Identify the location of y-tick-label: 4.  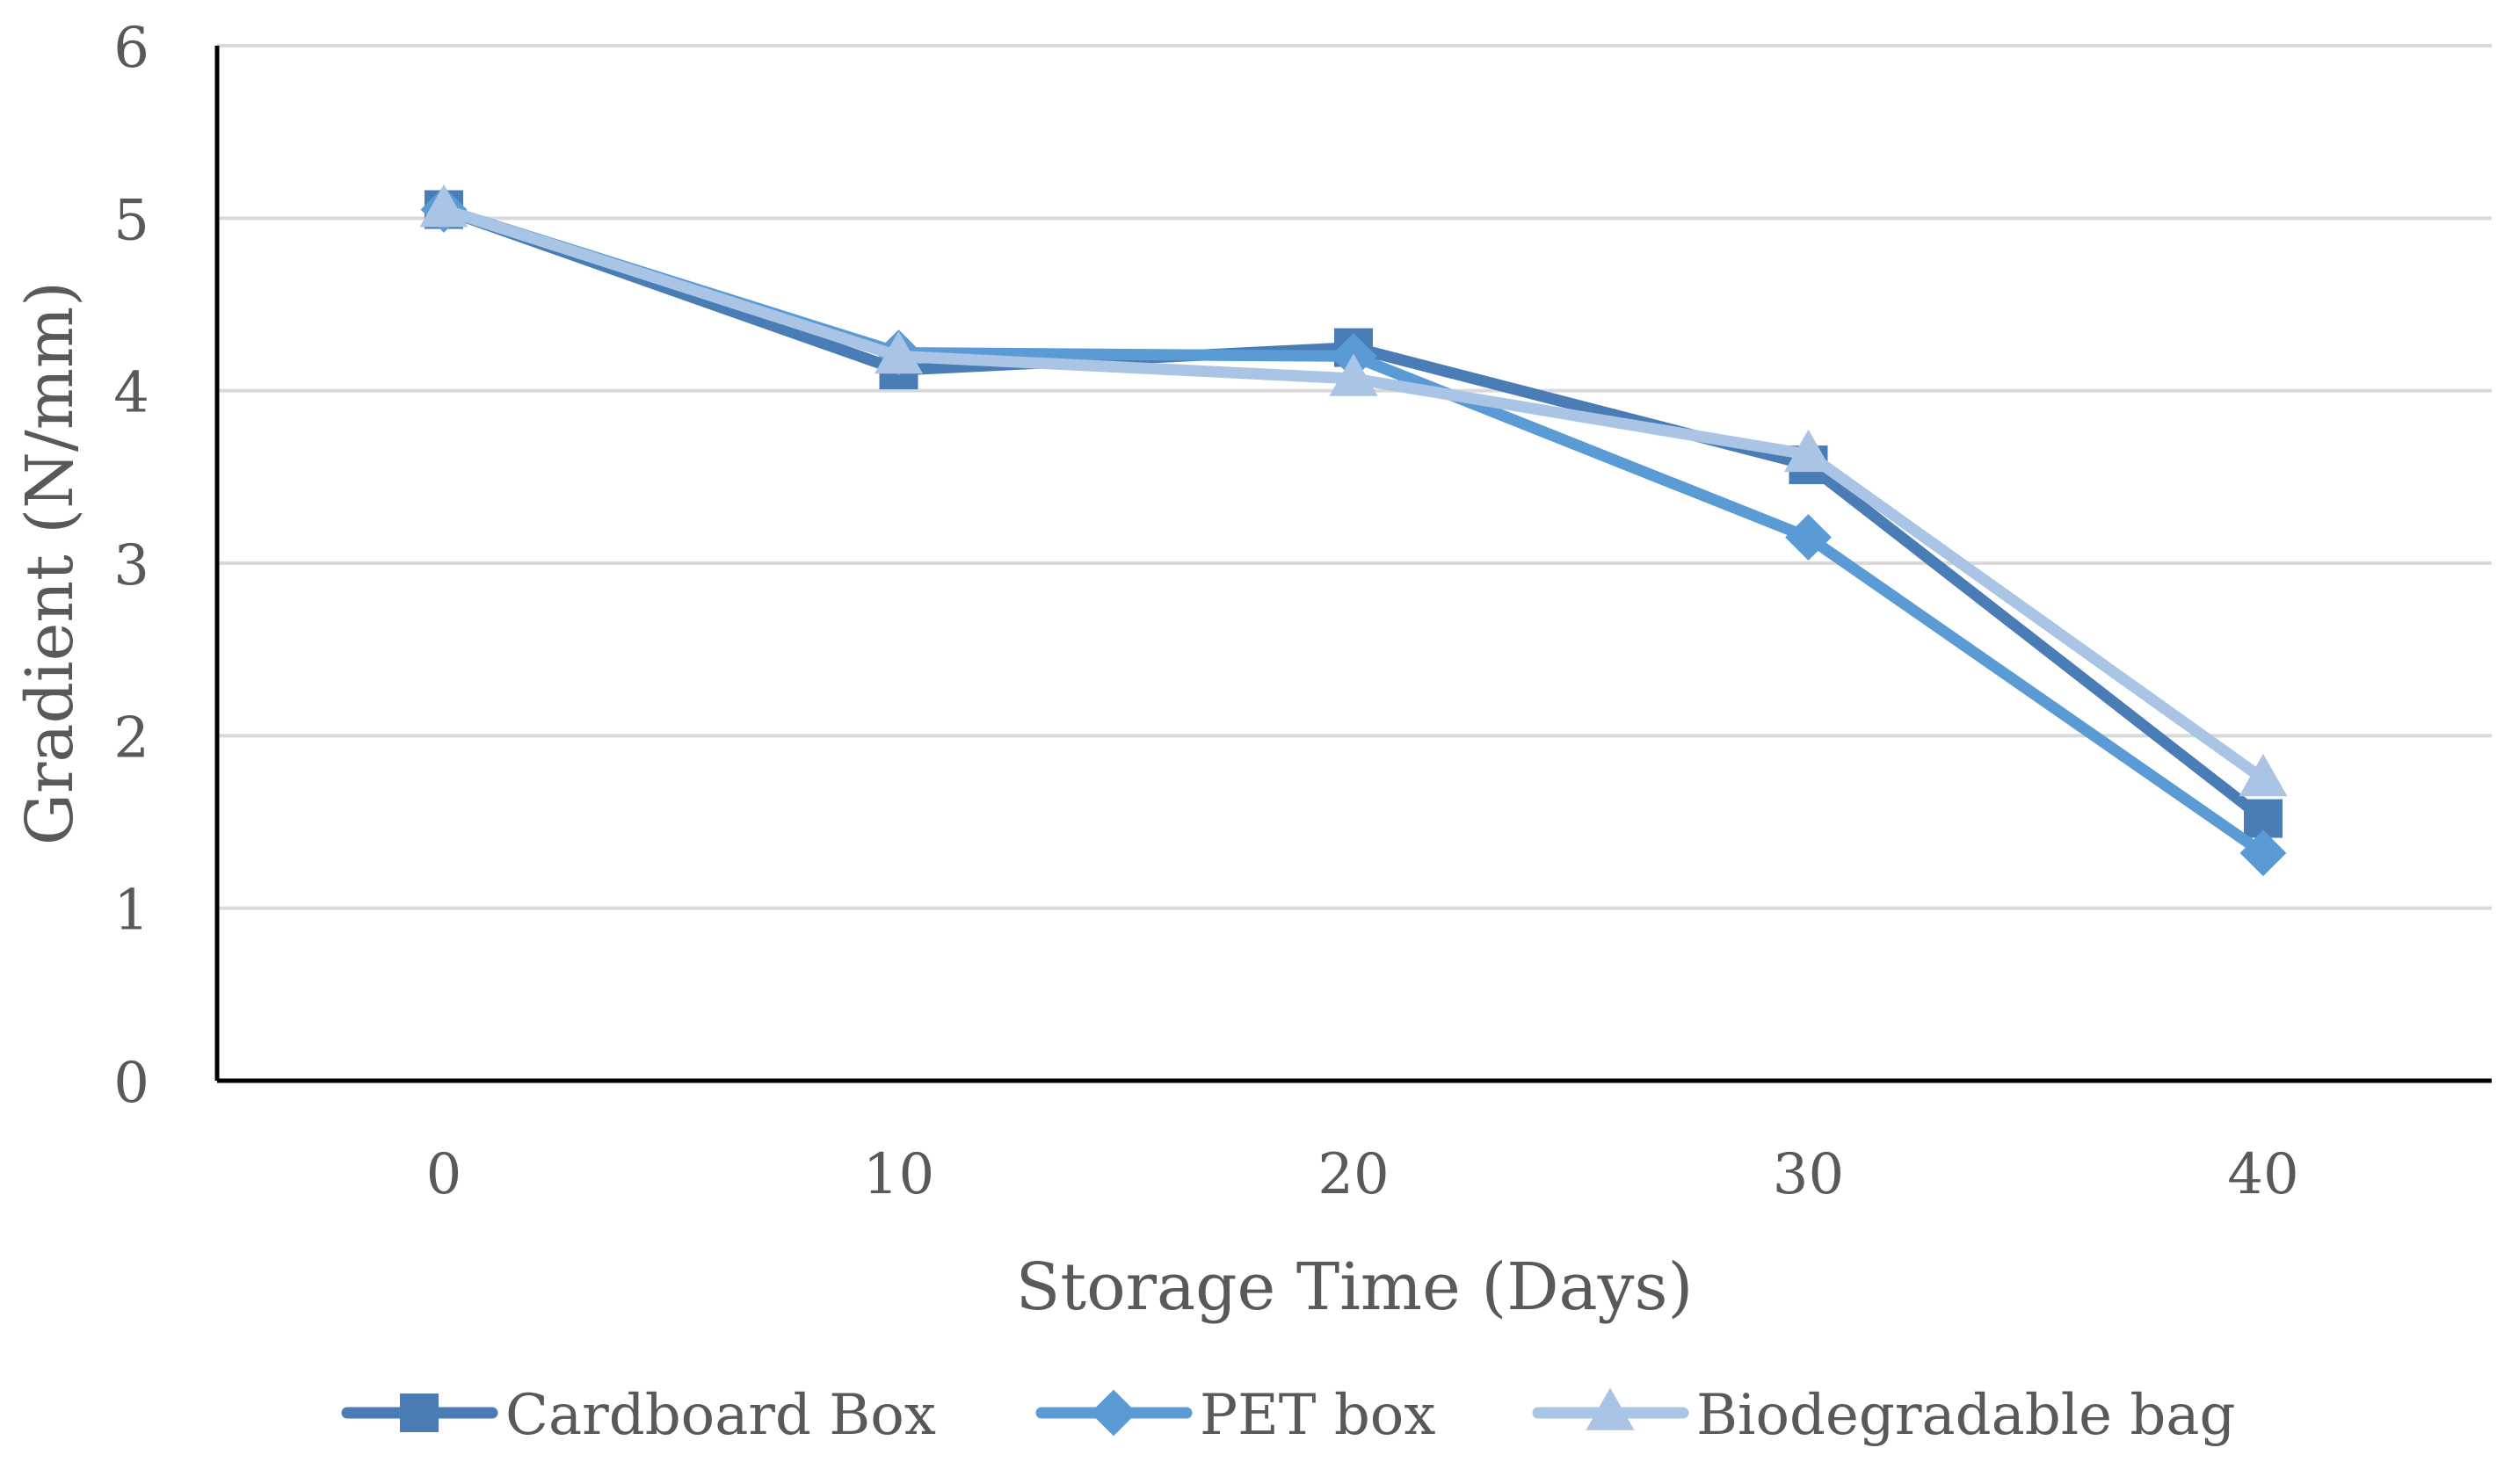
(131, 393).